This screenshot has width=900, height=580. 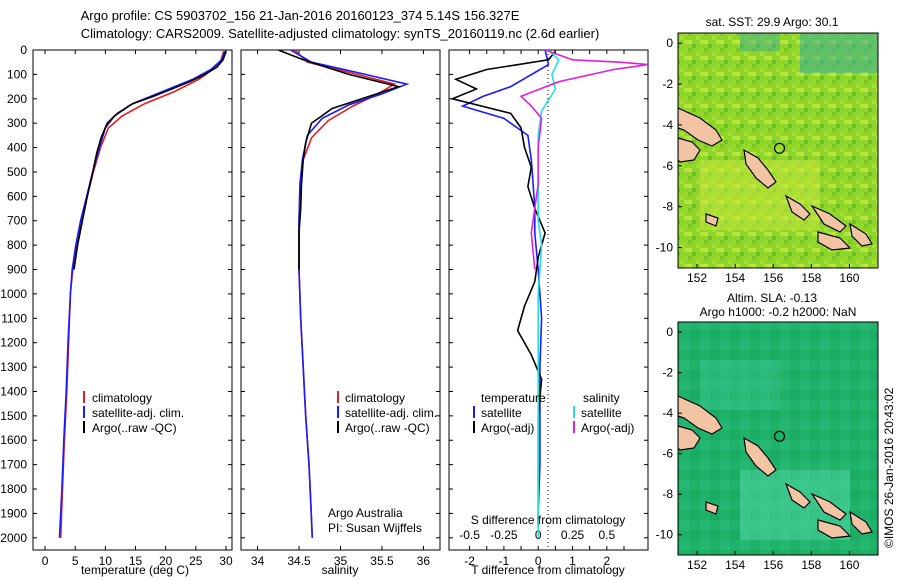 I want to click on x-tick-label: 15, so click(x=136, y=561).